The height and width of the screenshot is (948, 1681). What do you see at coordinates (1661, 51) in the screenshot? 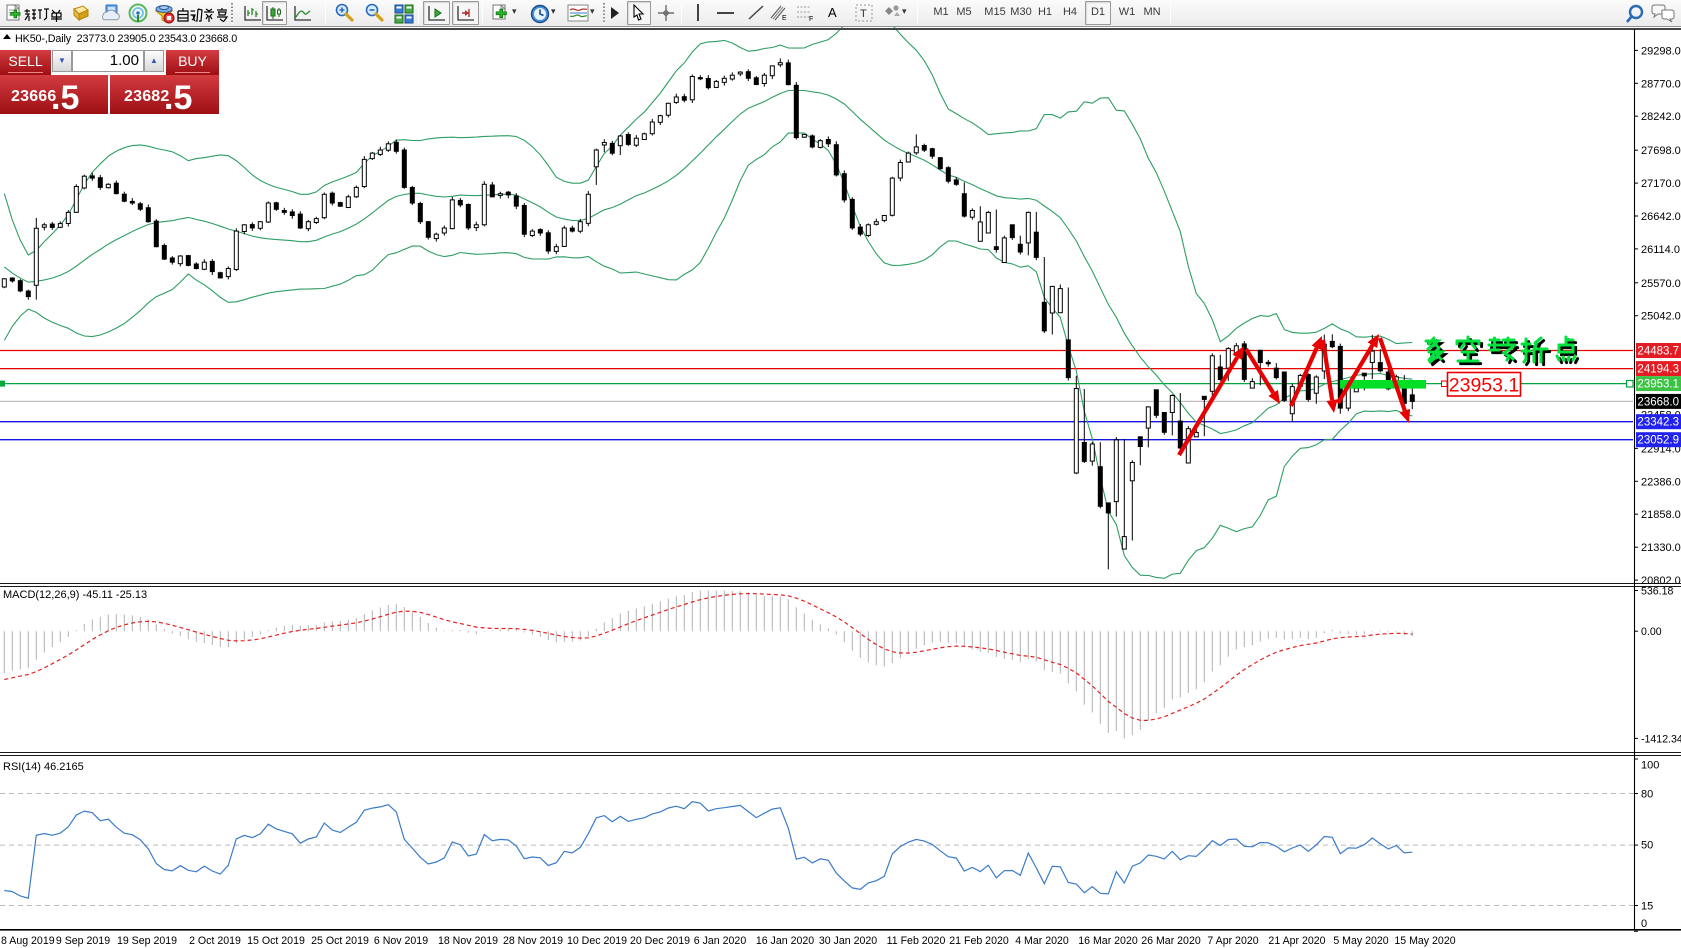
I see `svg-text: 29298.0` at bounding box center [1661, 51].